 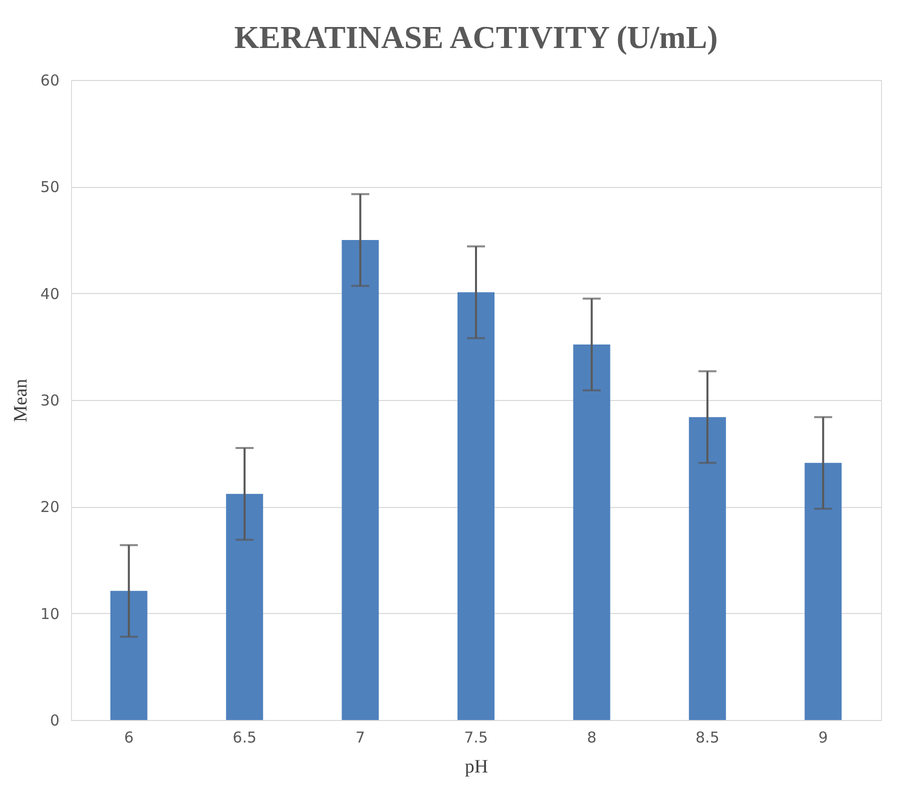 I want to click on x-tick-label: 8, so click(x=591, y=737).